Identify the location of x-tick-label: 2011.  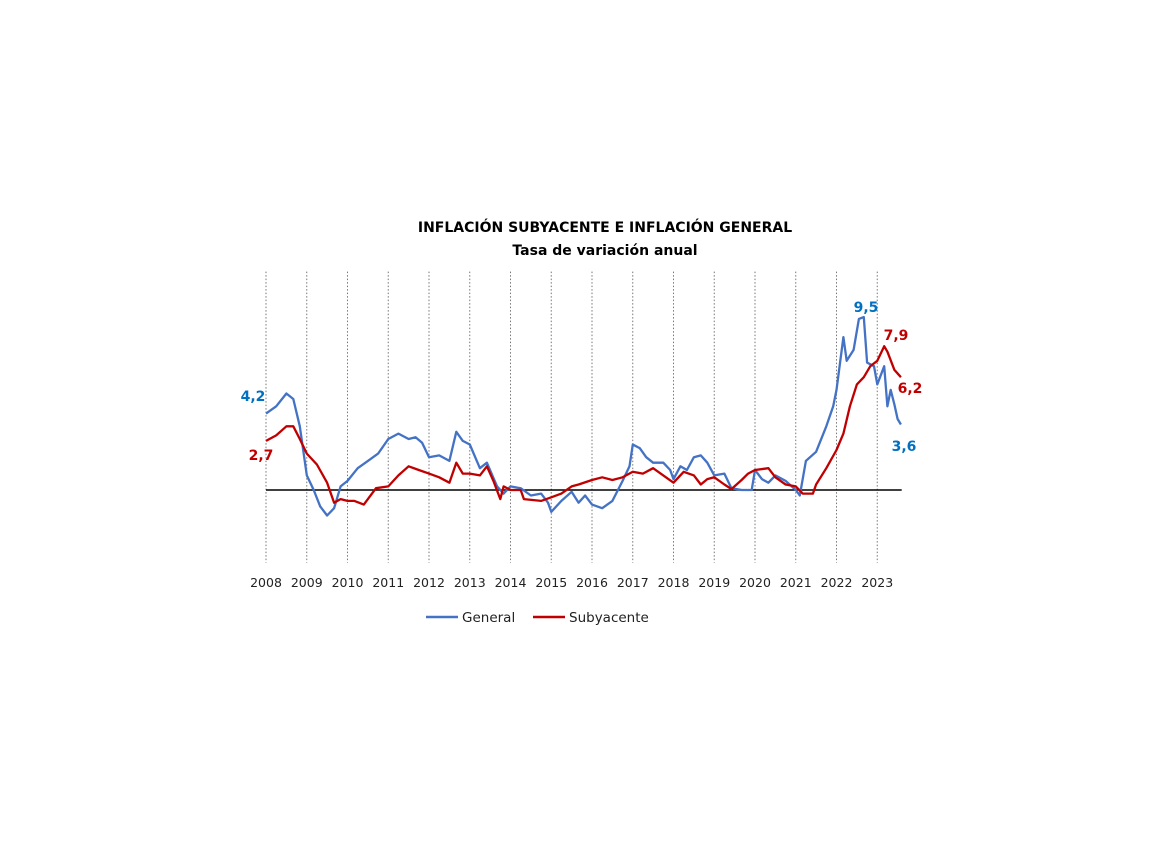
(388, 582).